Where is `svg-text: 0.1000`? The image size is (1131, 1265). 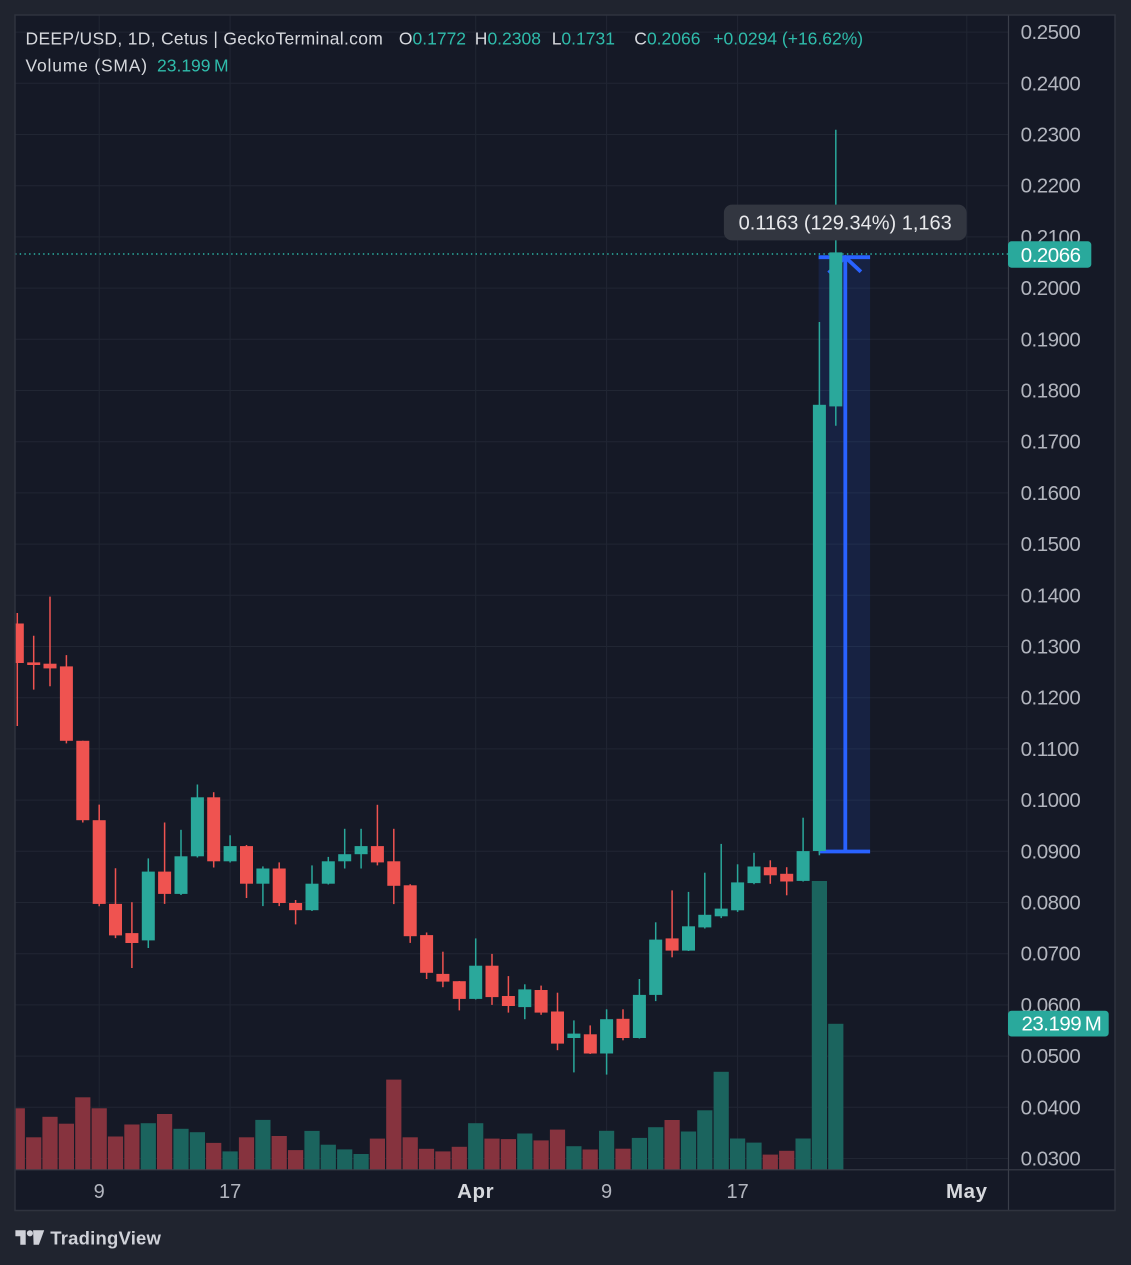 svg-text: 0.1000 is located at coordinates (1051, 800).